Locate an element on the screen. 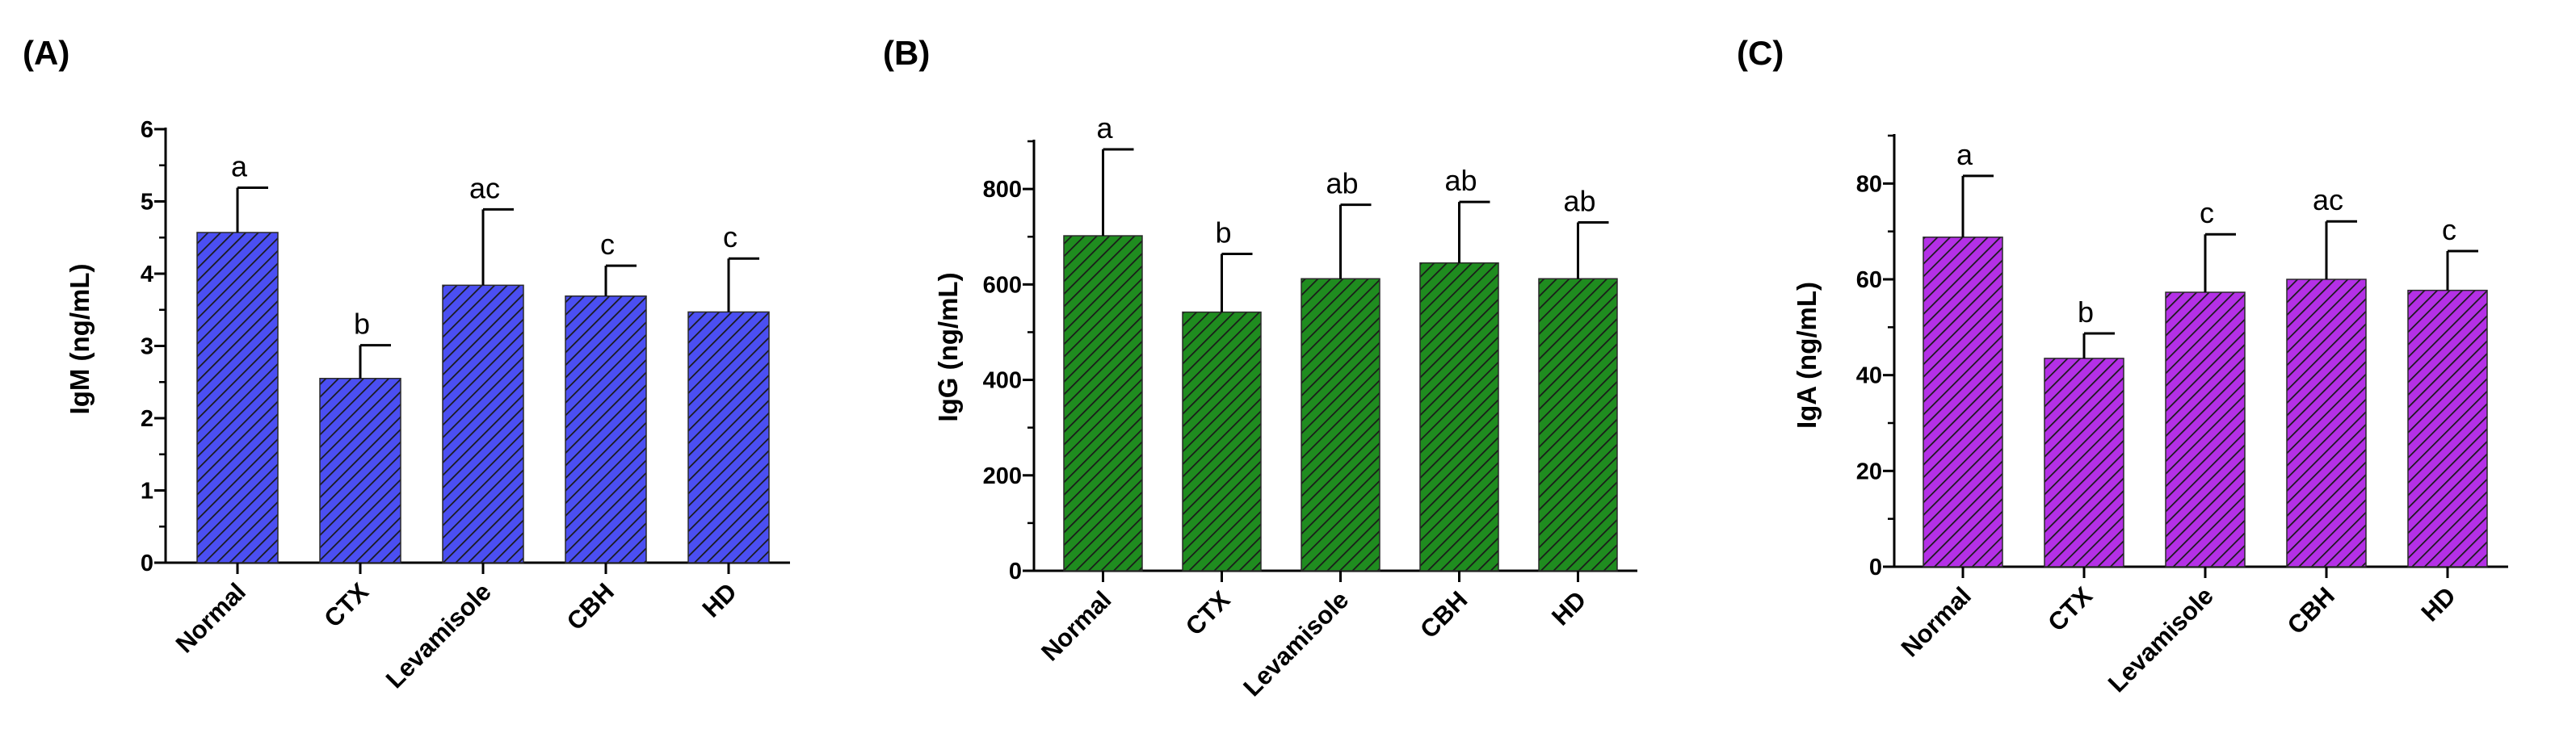 This screenshot has width=2576, height=750. y-tick-label: 800 is located at coordinates (1002, 190).